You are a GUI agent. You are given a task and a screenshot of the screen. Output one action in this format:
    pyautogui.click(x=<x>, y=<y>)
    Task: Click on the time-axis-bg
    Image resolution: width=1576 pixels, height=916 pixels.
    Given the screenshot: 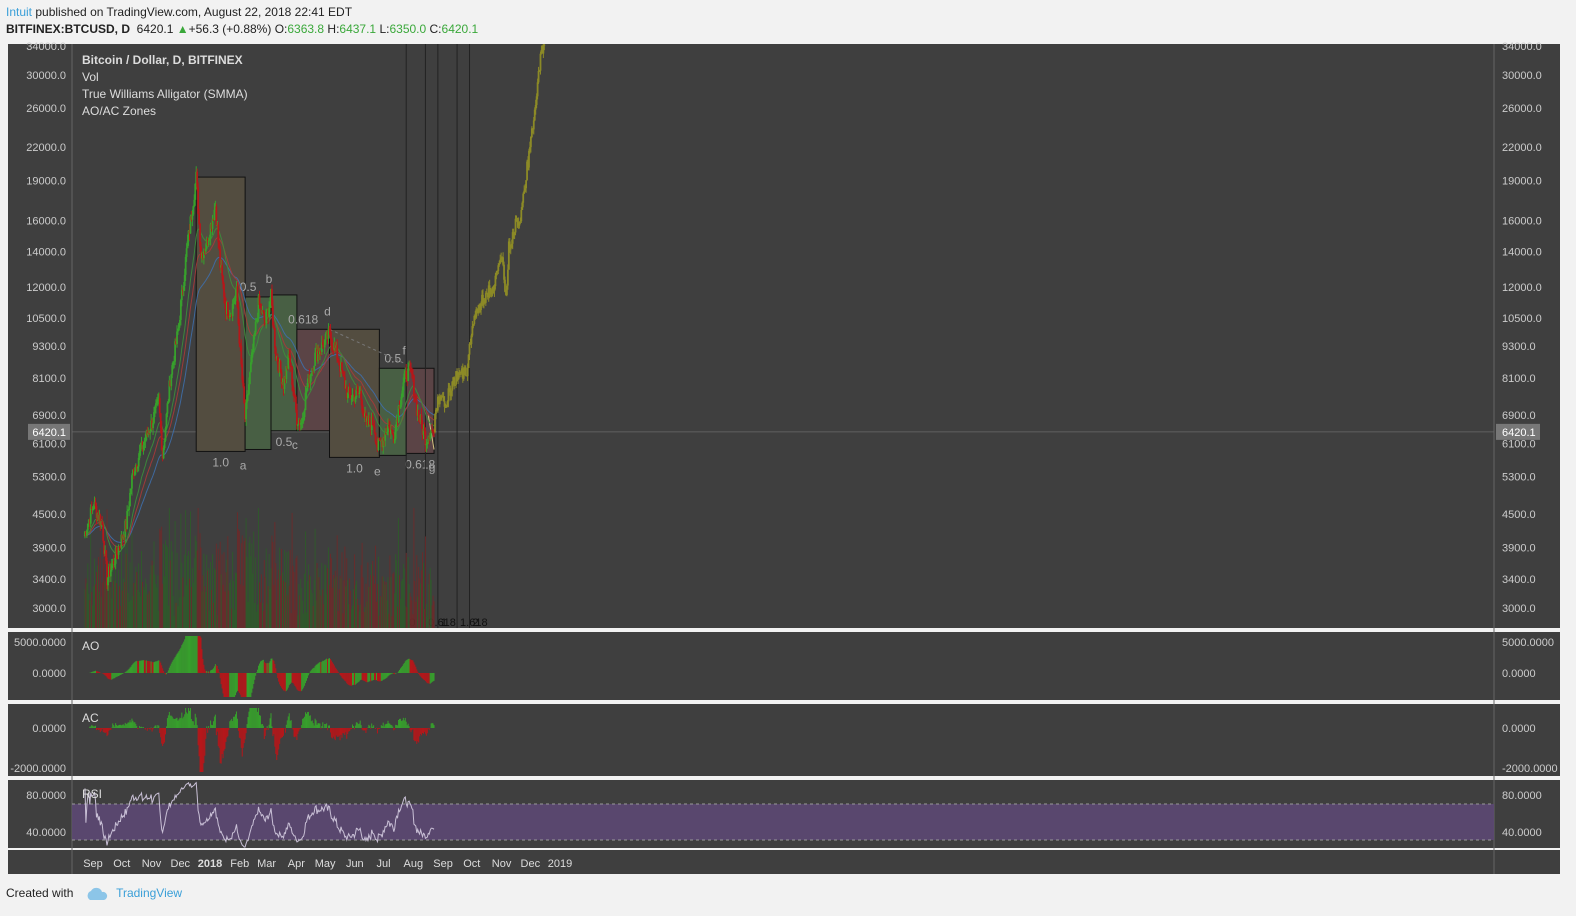 What is the action you would take?
    pyautogui.click(x=784, y=862)
    